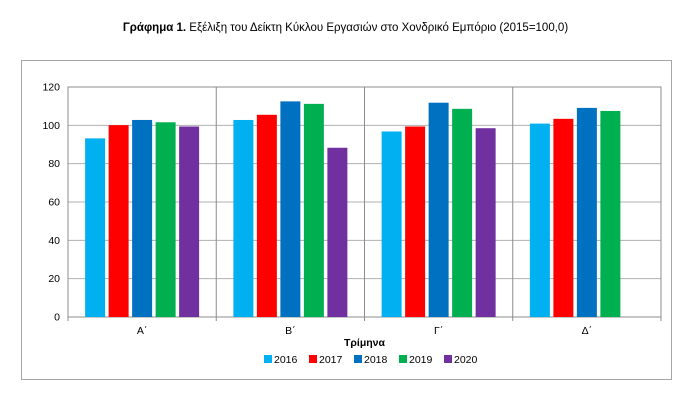 Image resolution: width=691 pixels, height=409 pixels. Describe the element at coordinates (51, 88) in the screenshot. I see `y-tick-label-120: 120` at that location.